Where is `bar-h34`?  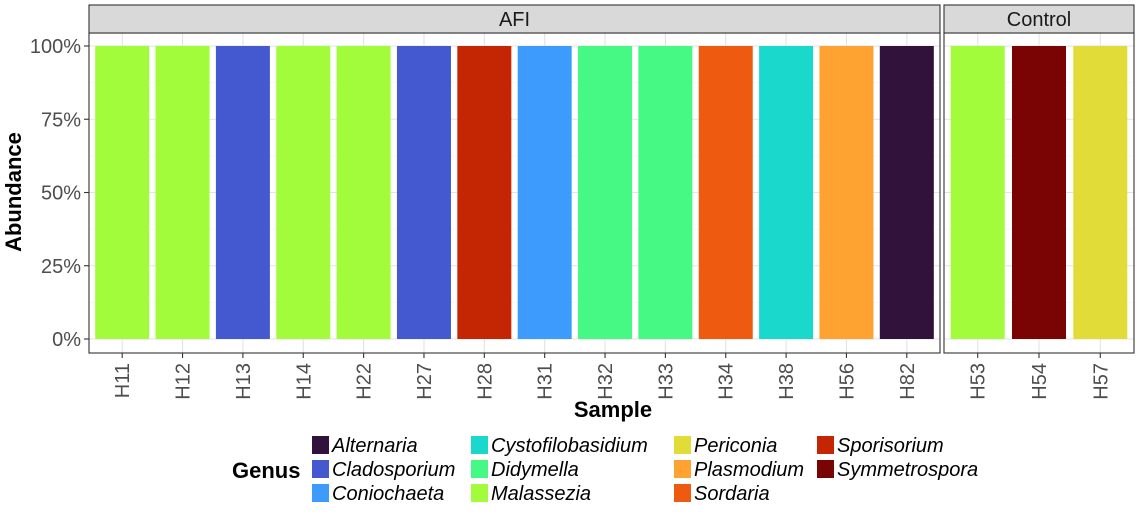
bar-h34 is located at coordinates (725, 192).